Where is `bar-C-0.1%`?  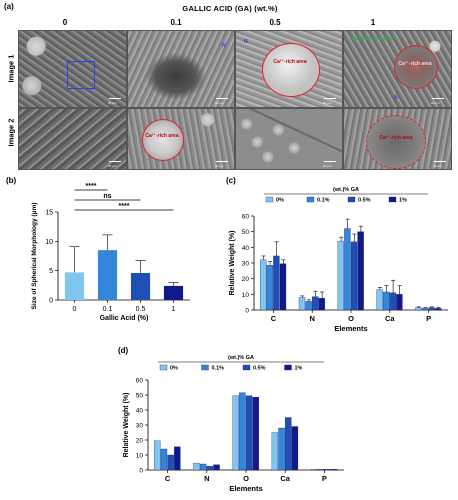
bar-C-0.1% is located at coordinates (164, 459).